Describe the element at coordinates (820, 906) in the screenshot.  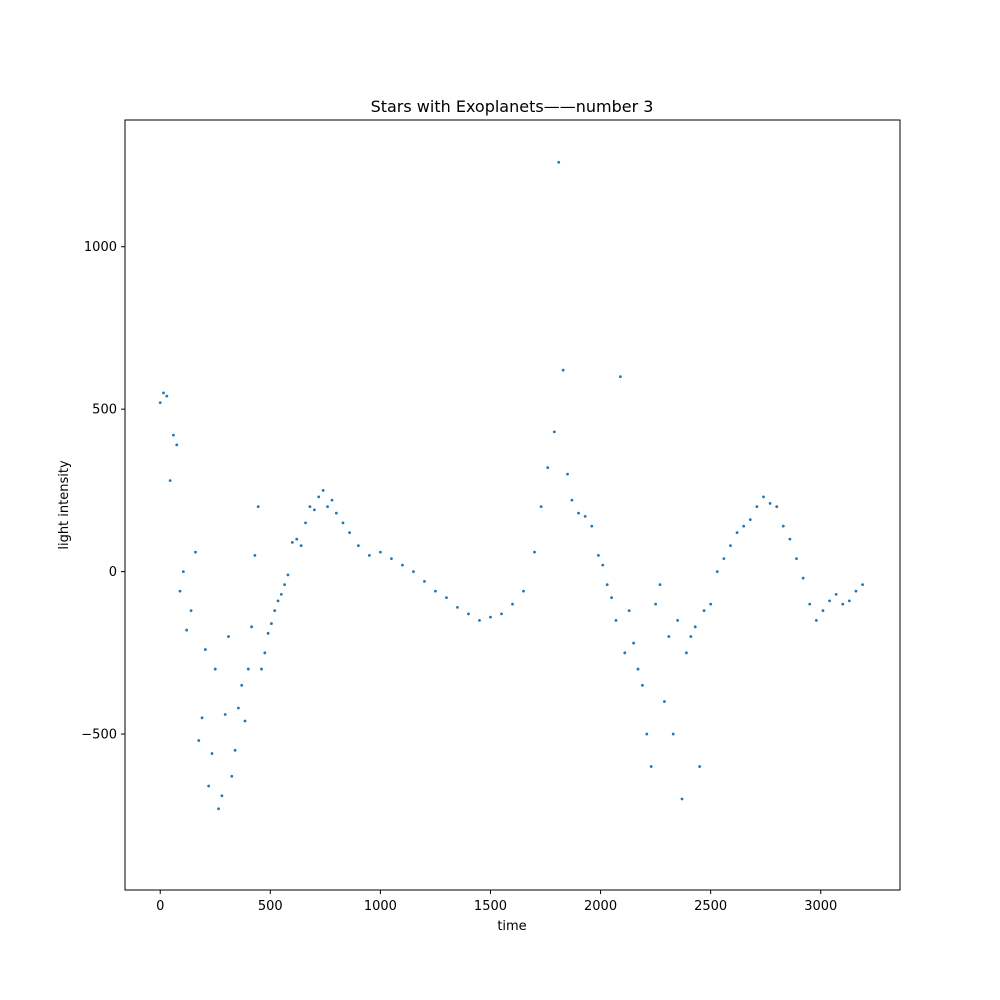
I see `x-tick-label: 3000` at that location.